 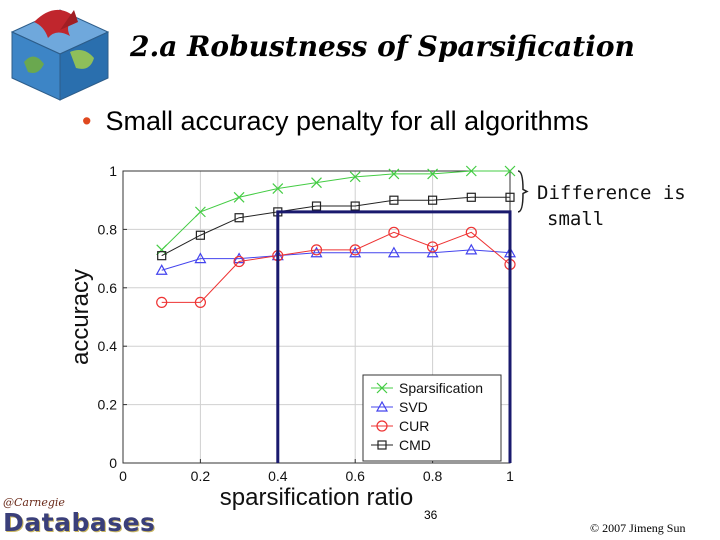 I want to click on x-tick-label: 0, so click(x=123, y=476).